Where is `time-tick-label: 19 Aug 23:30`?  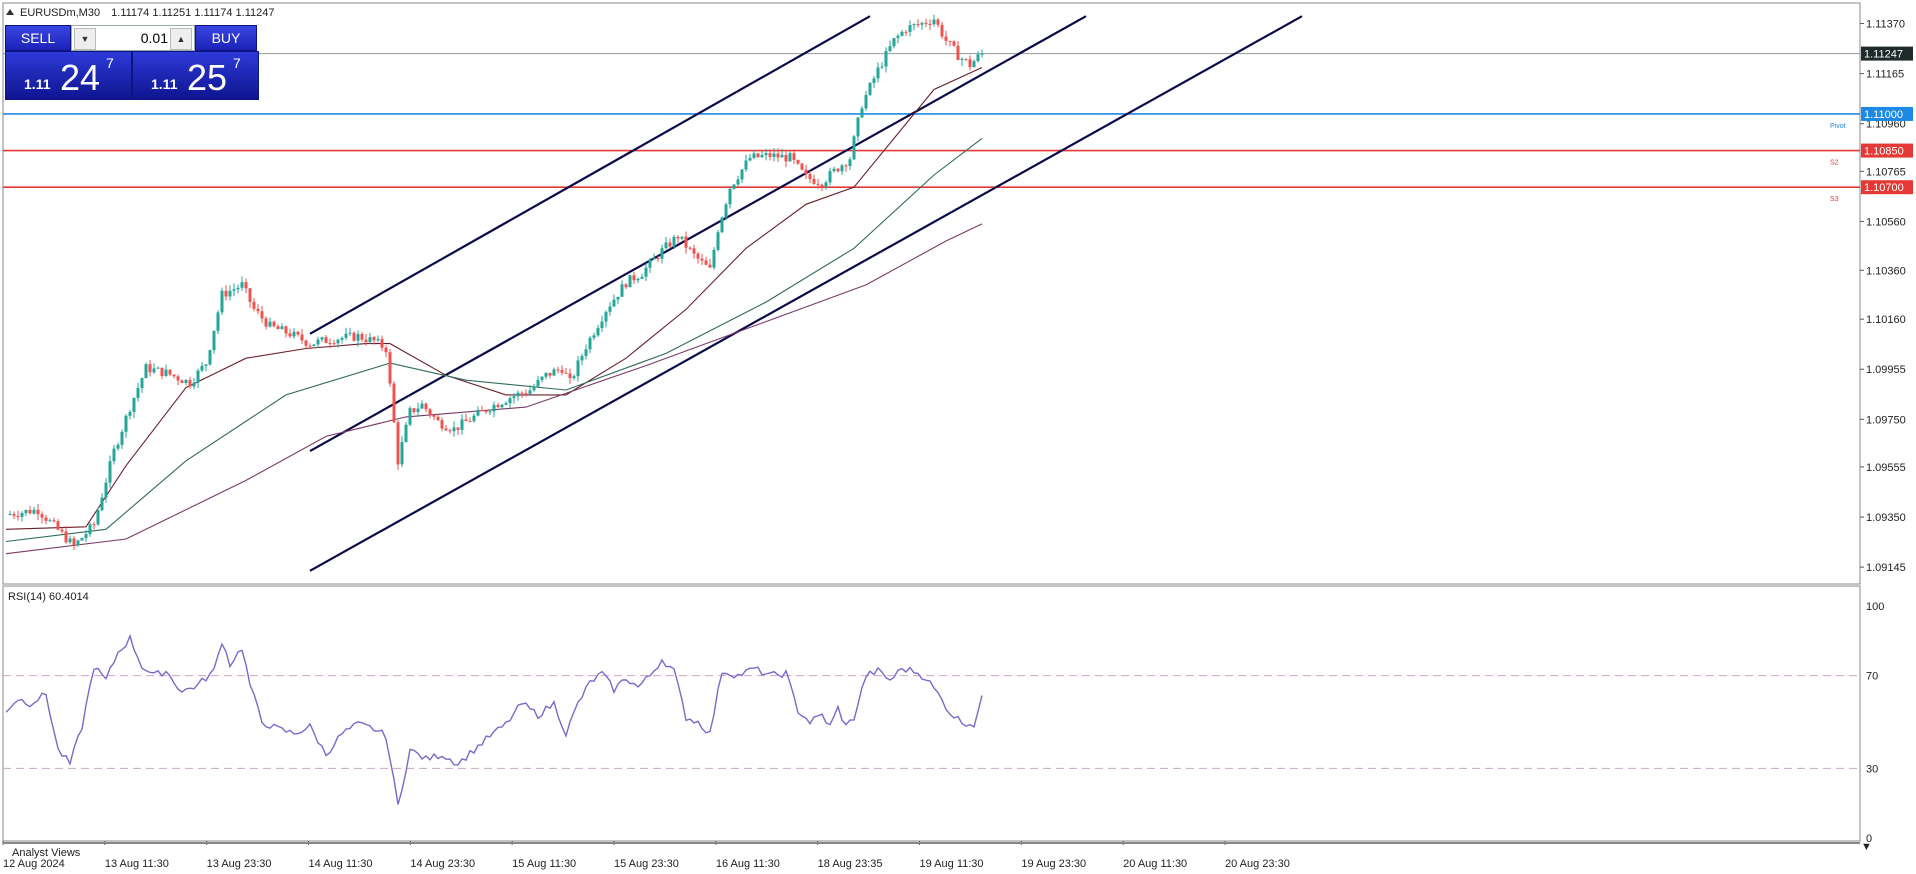 time-tick-label: 19 Aug 23:30 is located at coordinates (1053, 864).